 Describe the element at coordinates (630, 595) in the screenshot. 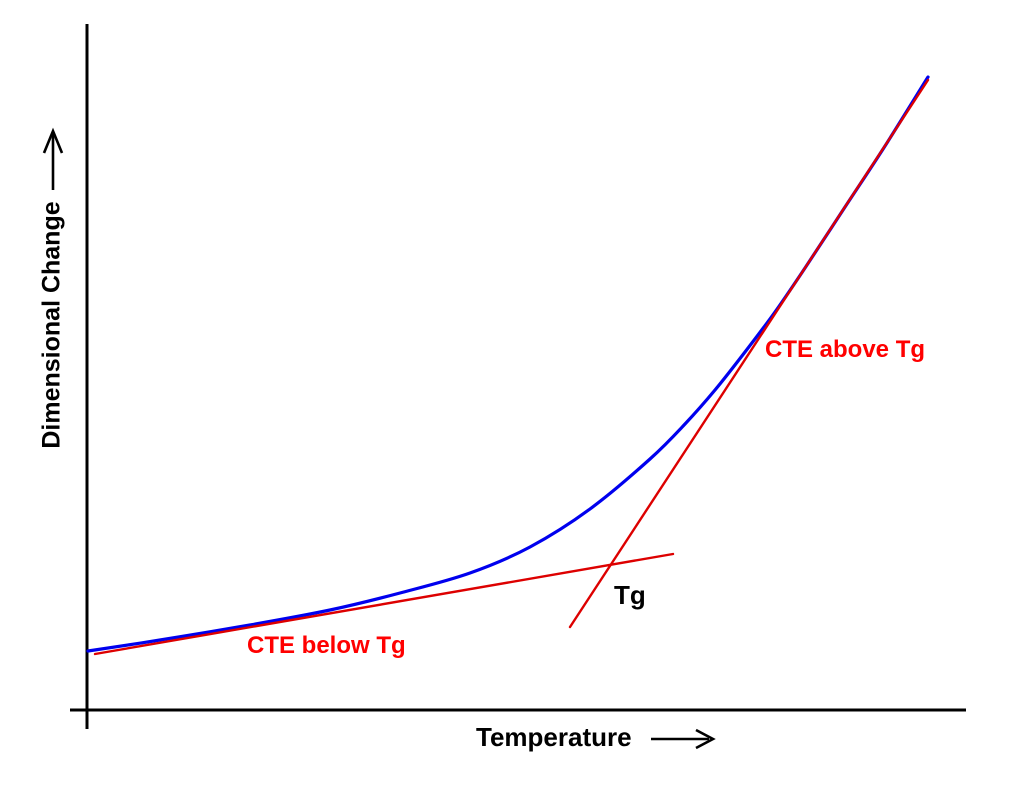

I see `annotation-tg: Tg` at that location.